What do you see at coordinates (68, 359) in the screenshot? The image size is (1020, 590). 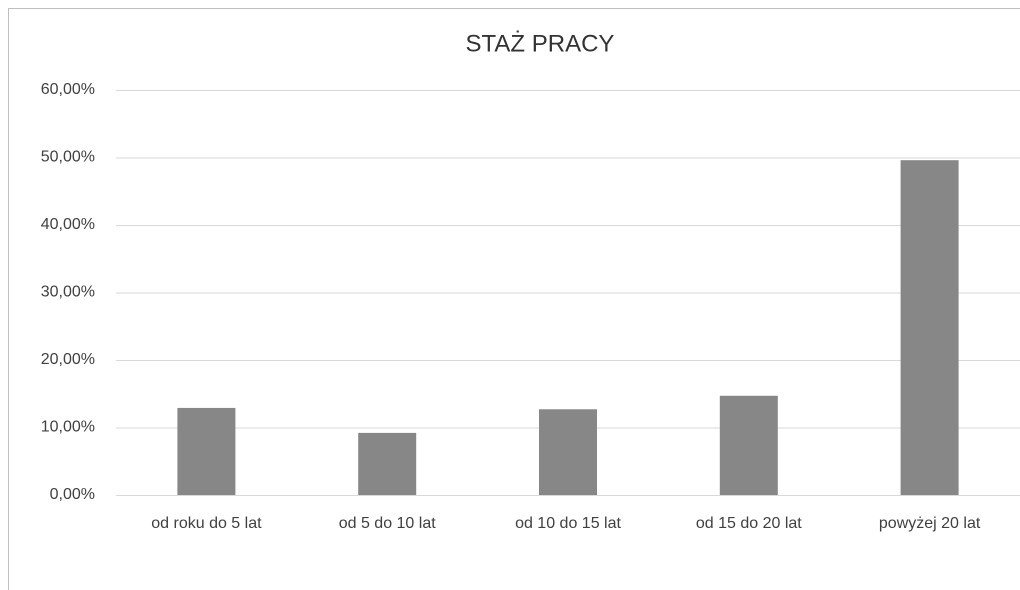 I see `y-tick-label: 20,00%` at bounding box center [68, 359].